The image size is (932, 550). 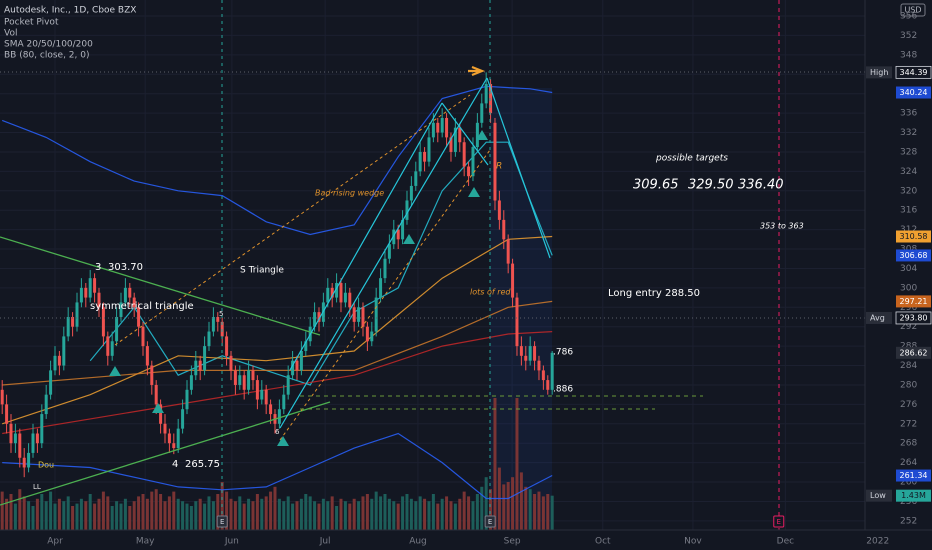 What do you see at coordinates (908, 502) in the screenshot?
I see `y-tick-label: 256` at bounding box center [908, 502].